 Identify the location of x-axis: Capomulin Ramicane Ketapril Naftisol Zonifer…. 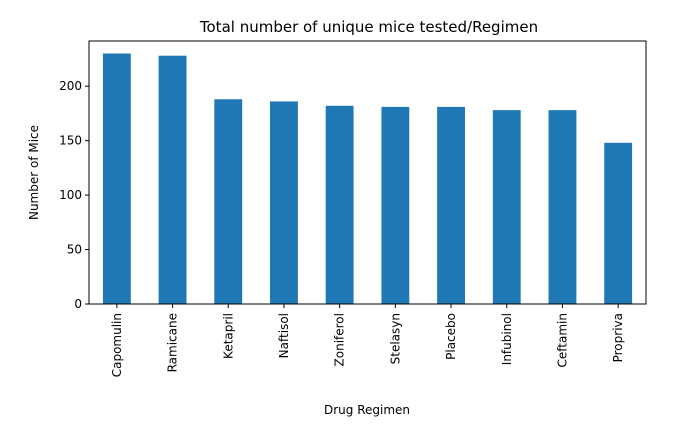
(367, 340).